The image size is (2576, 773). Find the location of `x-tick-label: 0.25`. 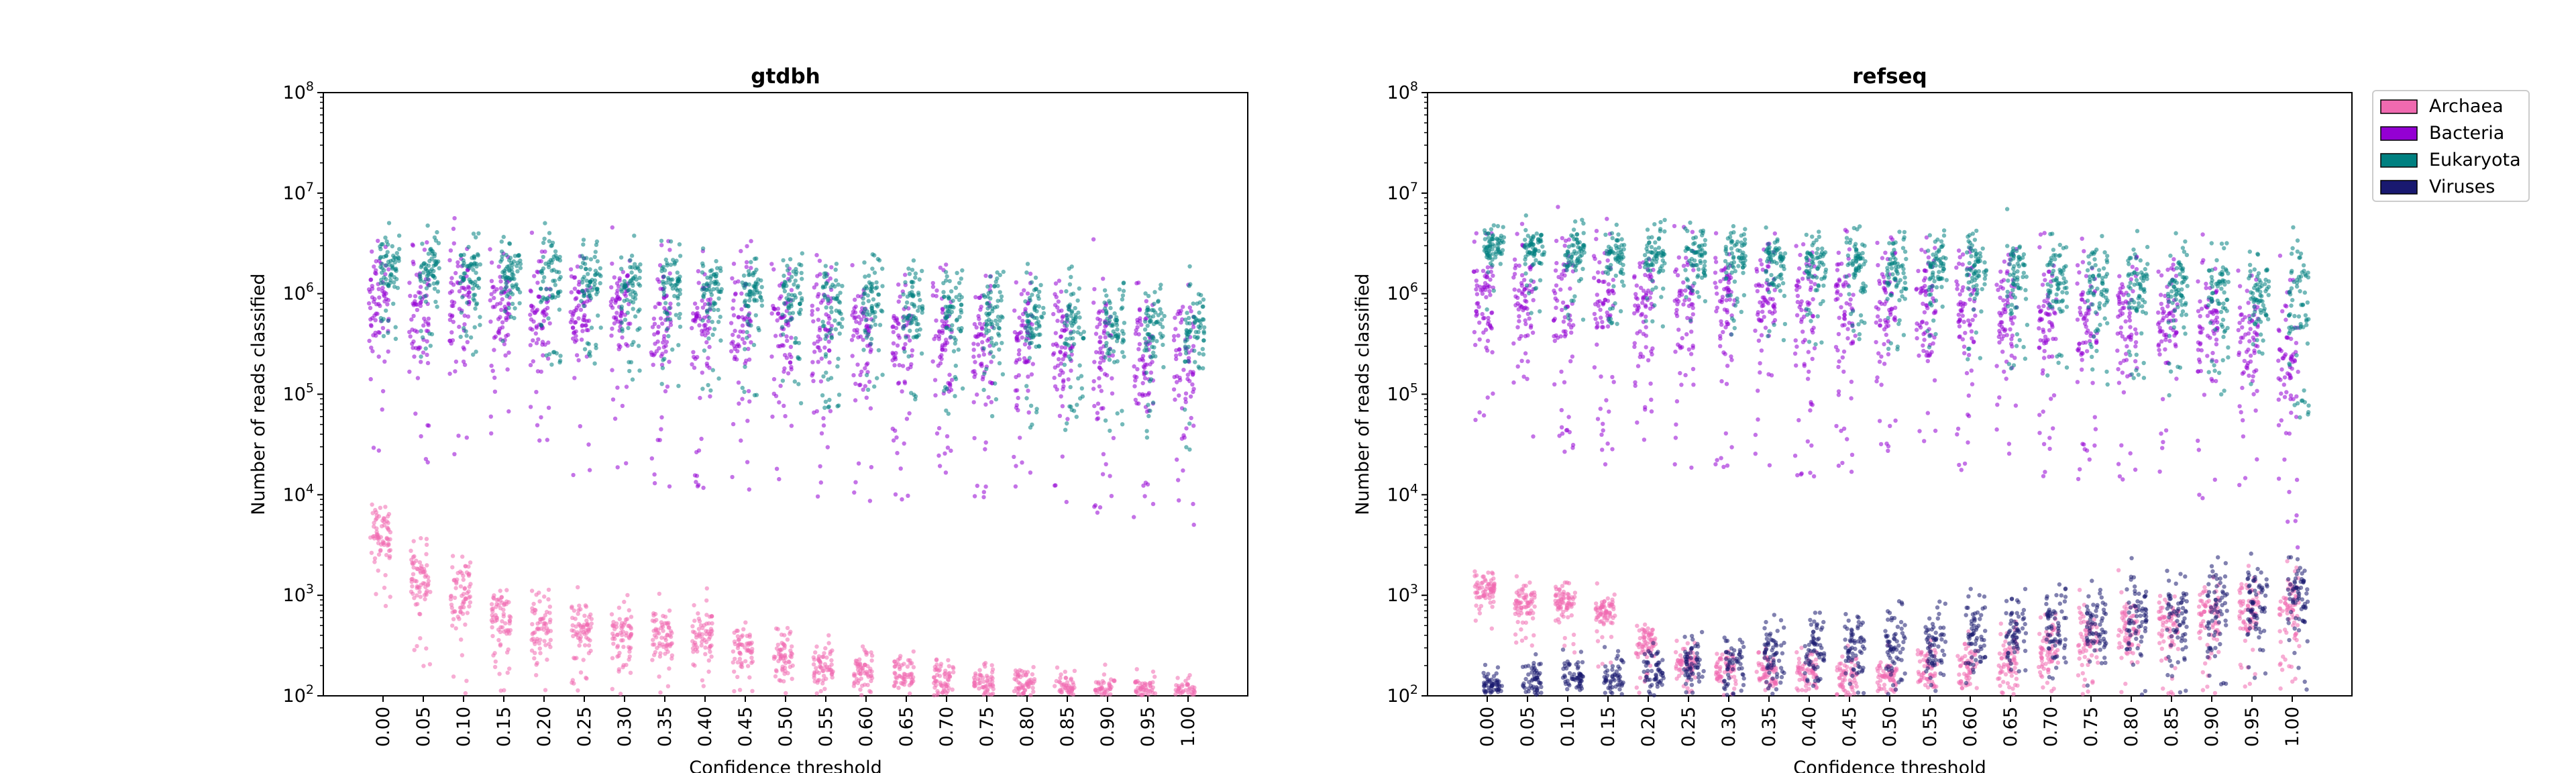

x-tick-label: 0.25 is located at coordinates (1688, 727).